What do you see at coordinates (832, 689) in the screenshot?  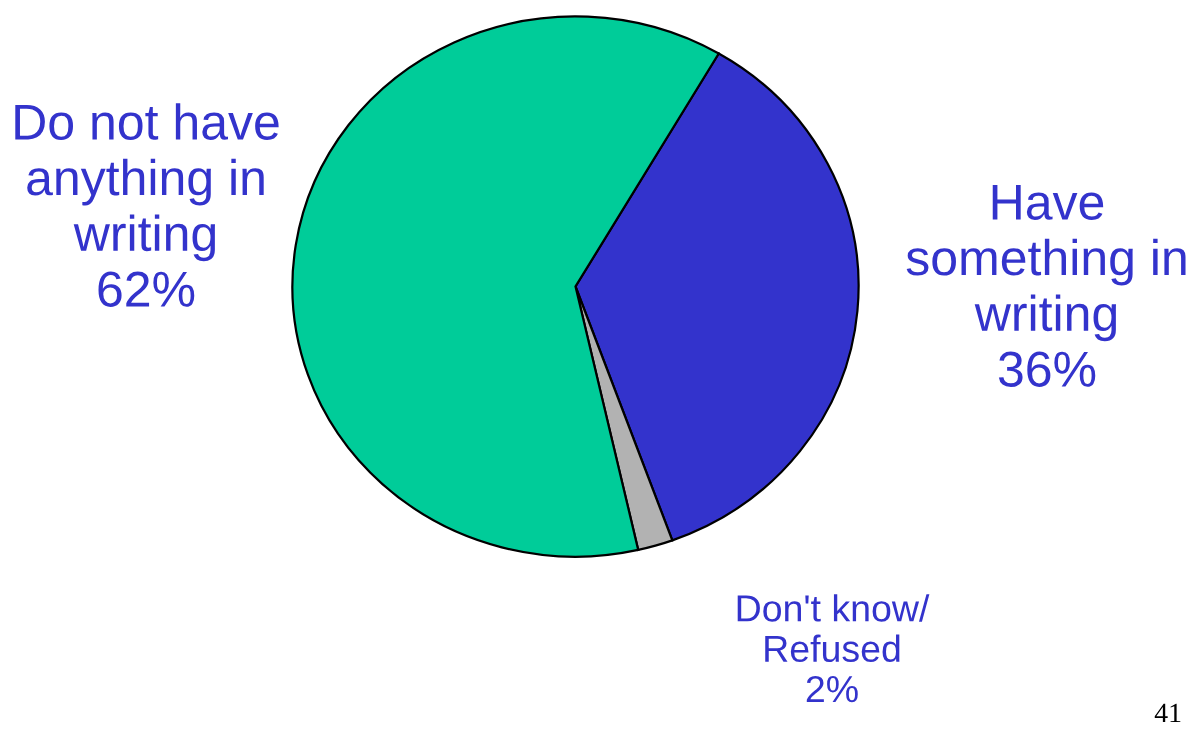 I see `data-label: 2%` at bounding box center [832, 689].